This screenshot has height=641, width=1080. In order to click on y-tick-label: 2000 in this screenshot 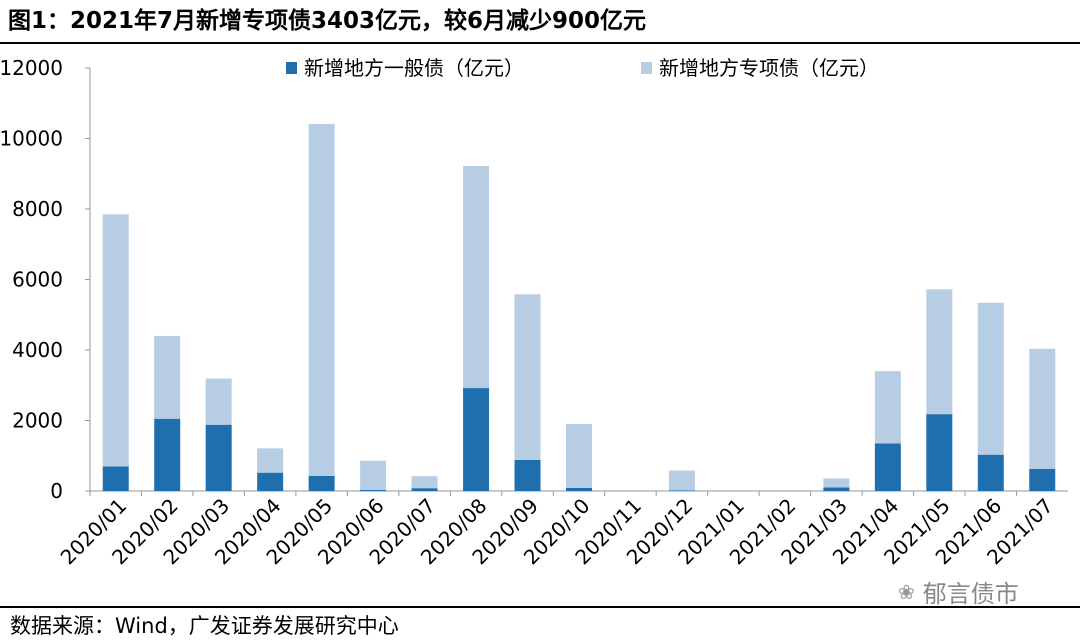, I will do `click(37, 421)`.